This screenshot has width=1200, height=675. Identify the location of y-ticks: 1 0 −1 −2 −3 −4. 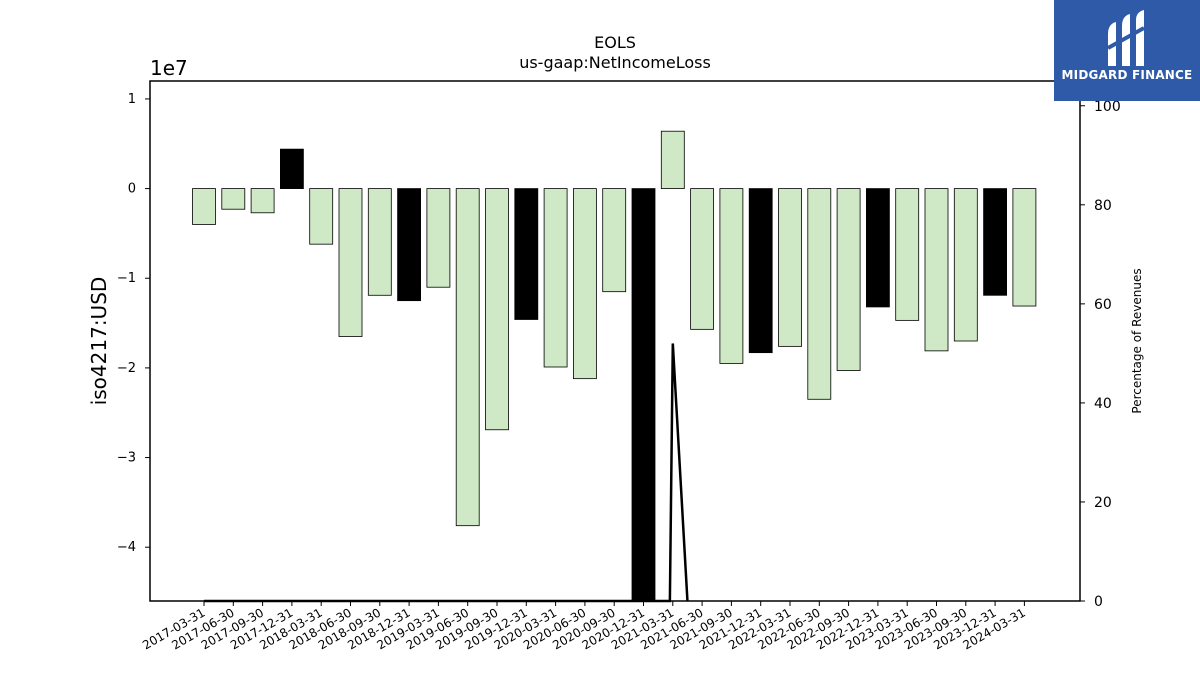
(133, 323).